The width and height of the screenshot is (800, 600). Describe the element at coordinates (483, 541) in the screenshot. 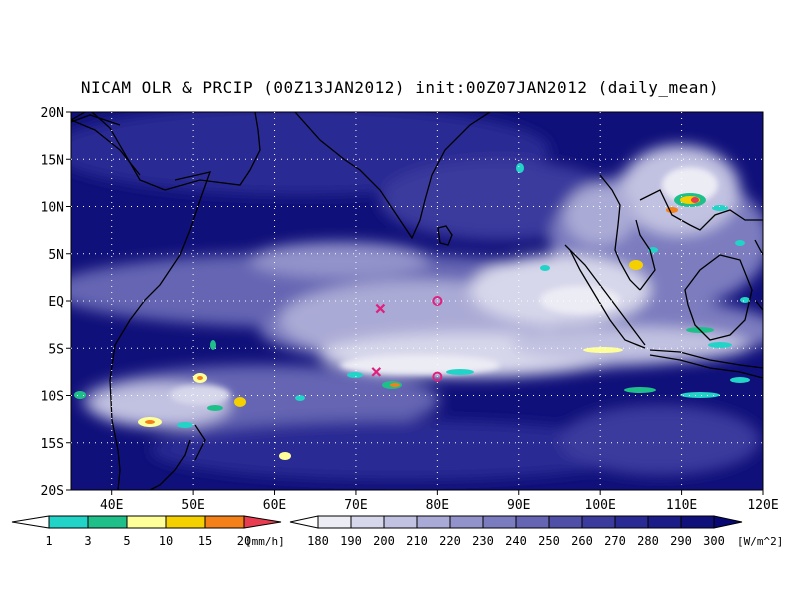

I see `colorbar-label: 230` at that location.